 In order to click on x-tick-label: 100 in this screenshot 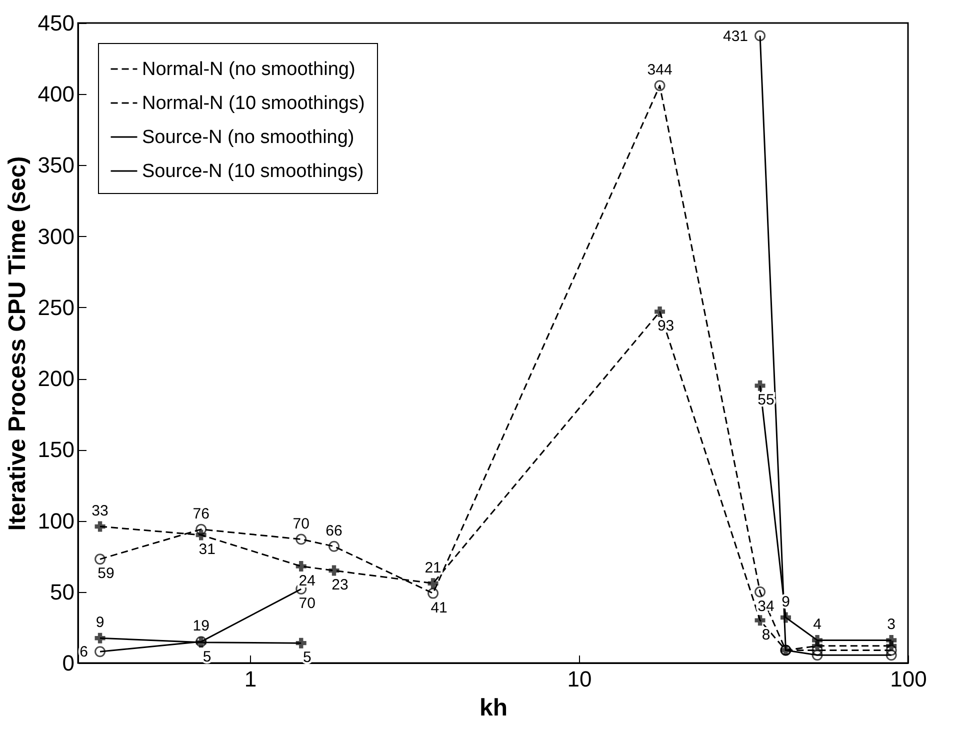, I will do `click(908, 679)`.